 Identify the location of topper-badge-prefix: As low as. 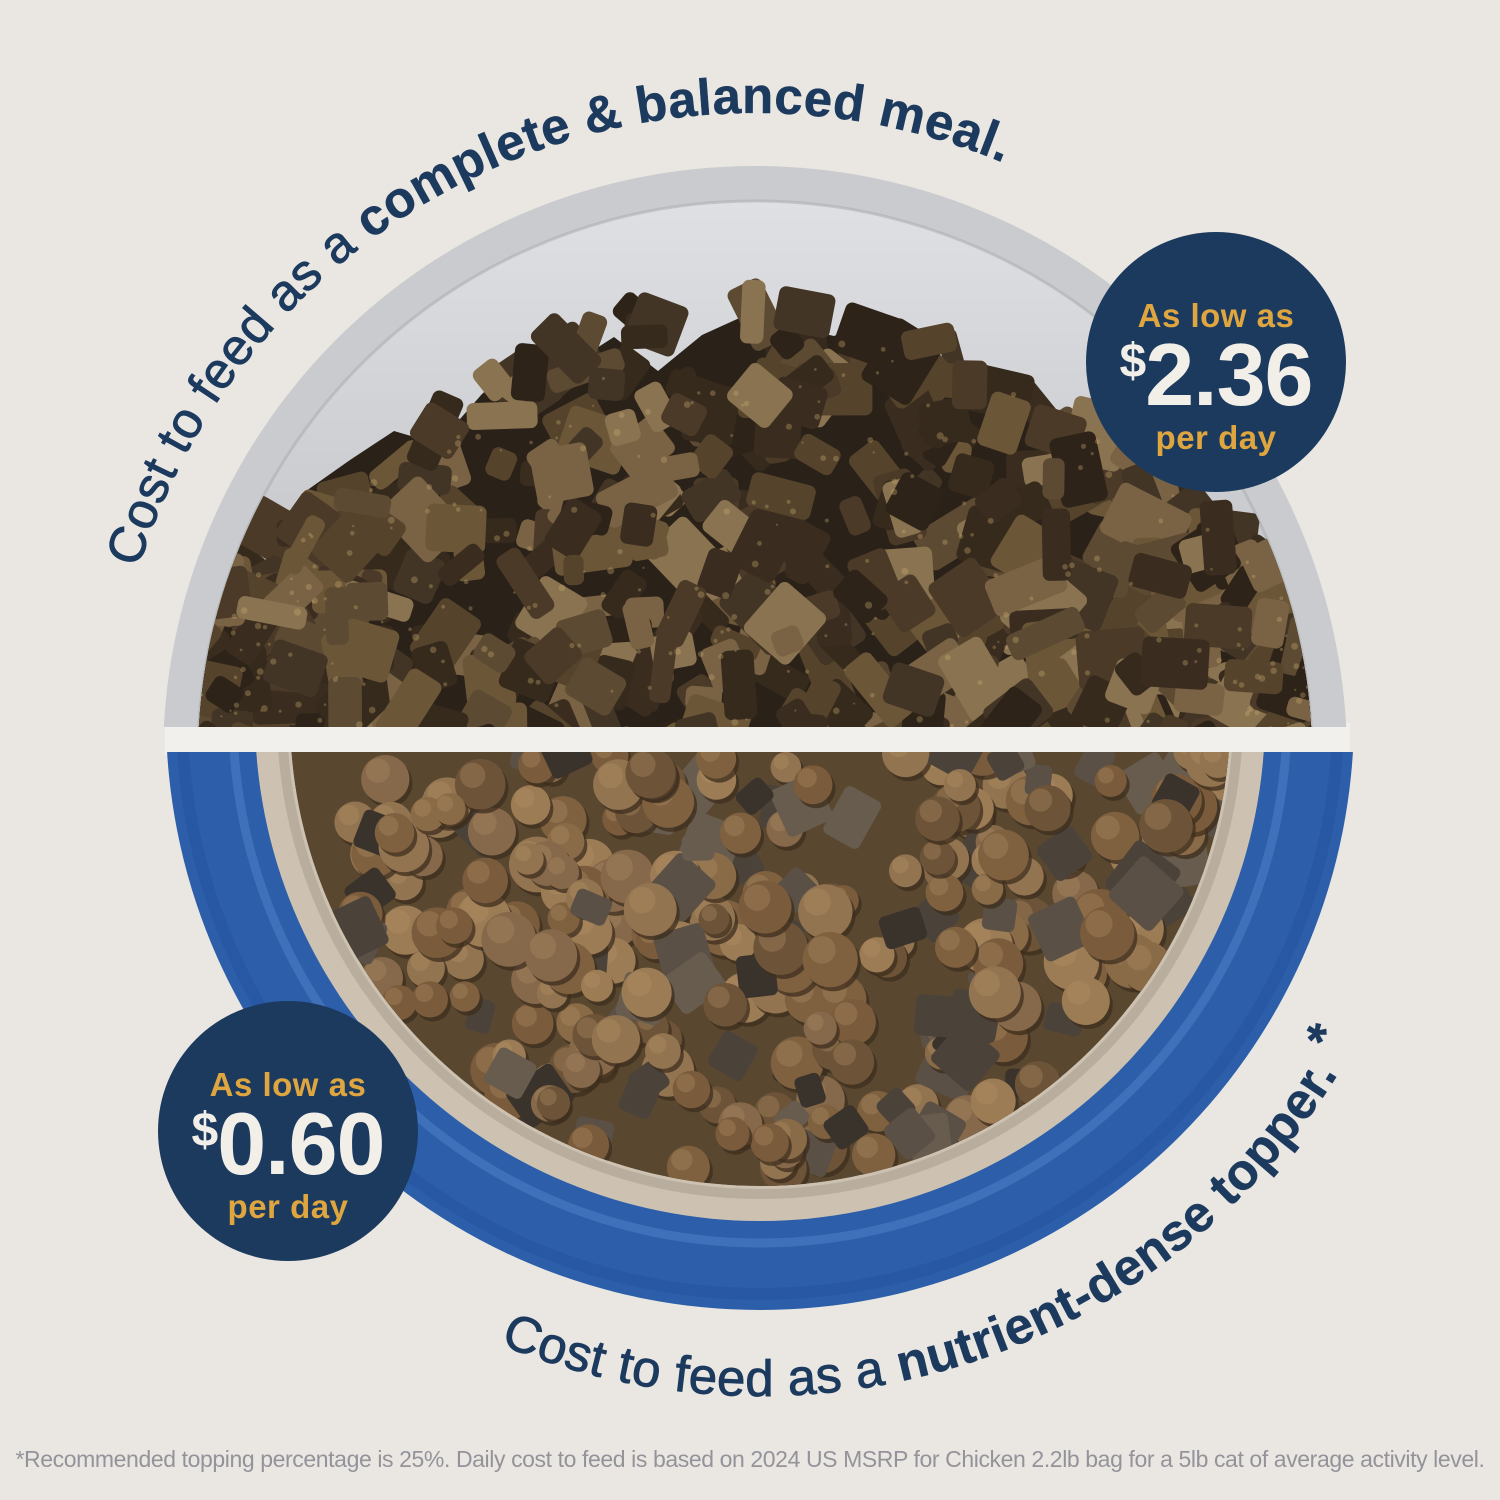
(288, 1084).